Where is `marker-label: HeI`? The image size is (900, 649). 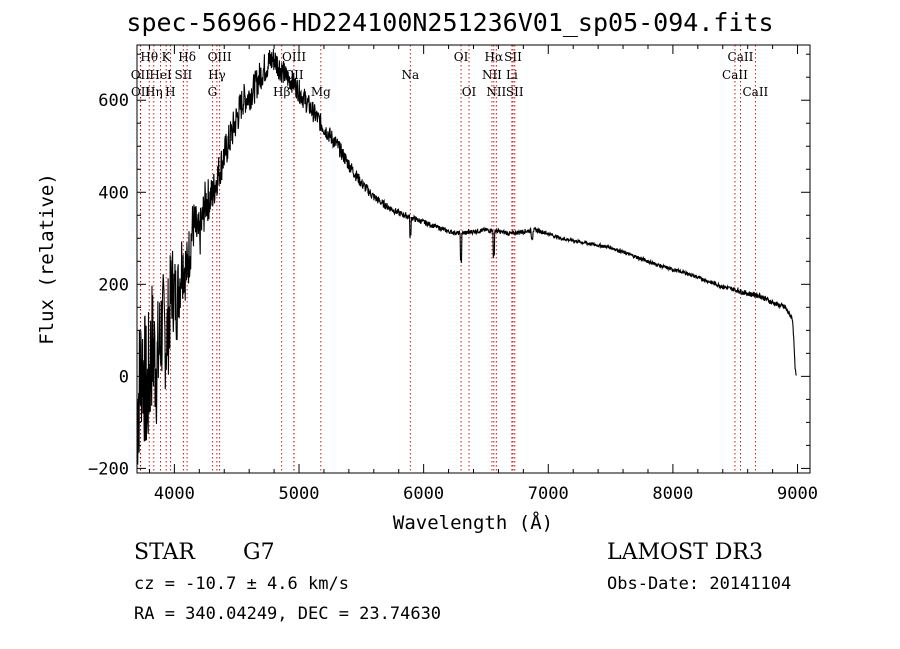 marker-label: HeI is located at coordinates (160, 75).